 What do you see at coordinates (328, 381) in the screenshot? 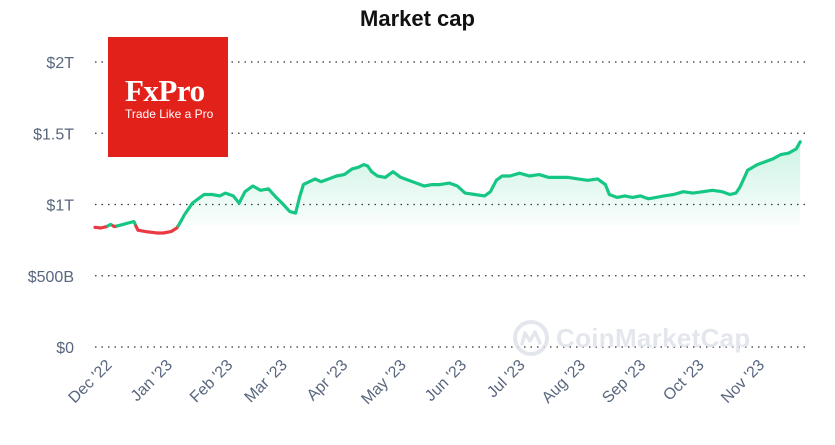
I see `x-tick-label: Apr '23` at bounding box center [328, 381].